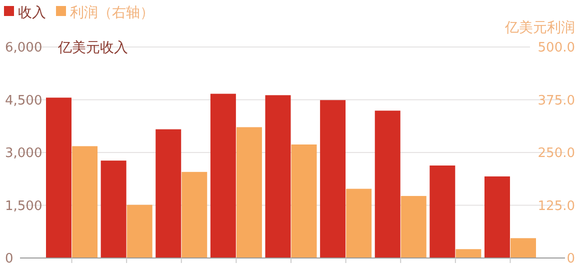  I want to click on legend-label: 收入, so click(32, 12).